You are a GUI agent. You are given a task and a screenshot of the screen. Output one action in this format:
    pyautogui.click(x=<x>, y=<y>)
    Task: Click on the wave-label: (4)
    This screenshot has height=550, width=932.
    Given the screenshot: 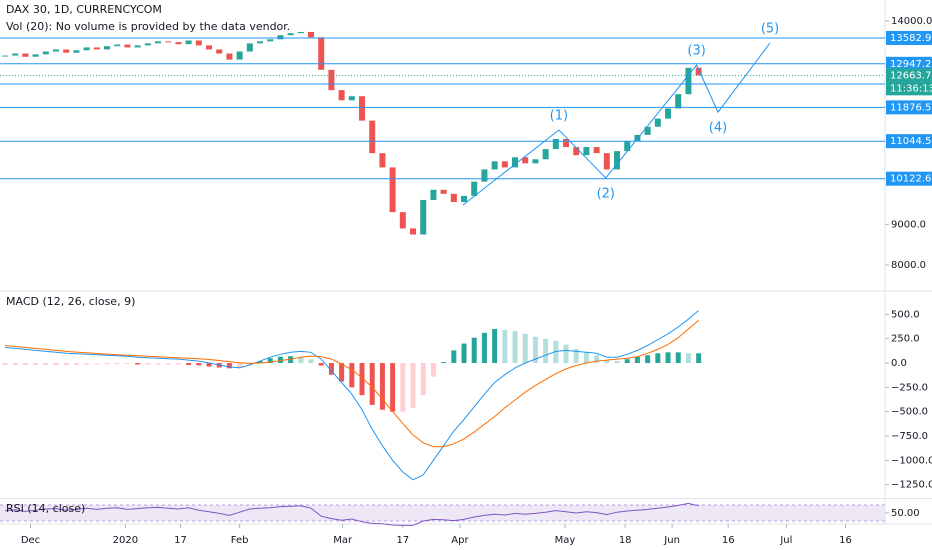 What is the action you would take?
    pyautogui.click(x=718, y=128)
    